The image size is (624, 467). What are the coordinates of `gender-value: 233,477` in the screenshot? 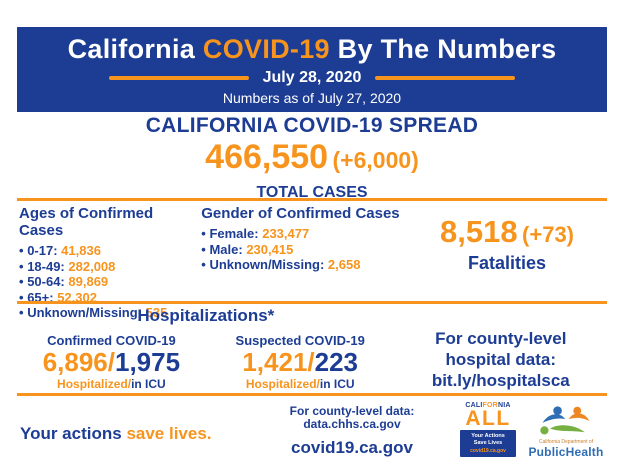 It's located at (286, 233).